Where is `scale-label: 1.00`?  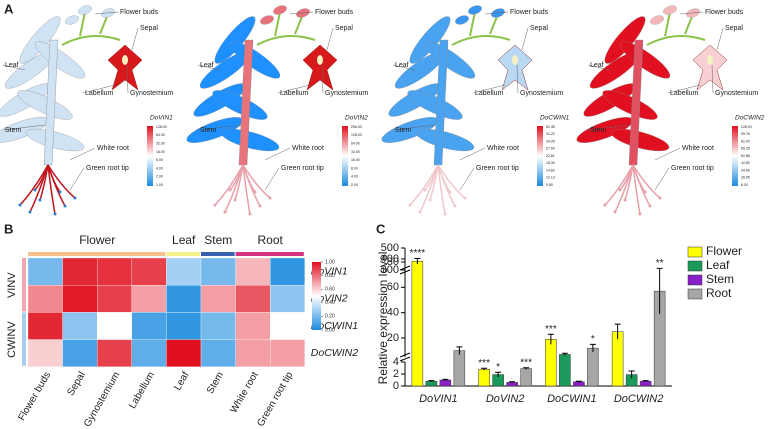 scale-label: 1.00 is located at coordinates (159, 185).